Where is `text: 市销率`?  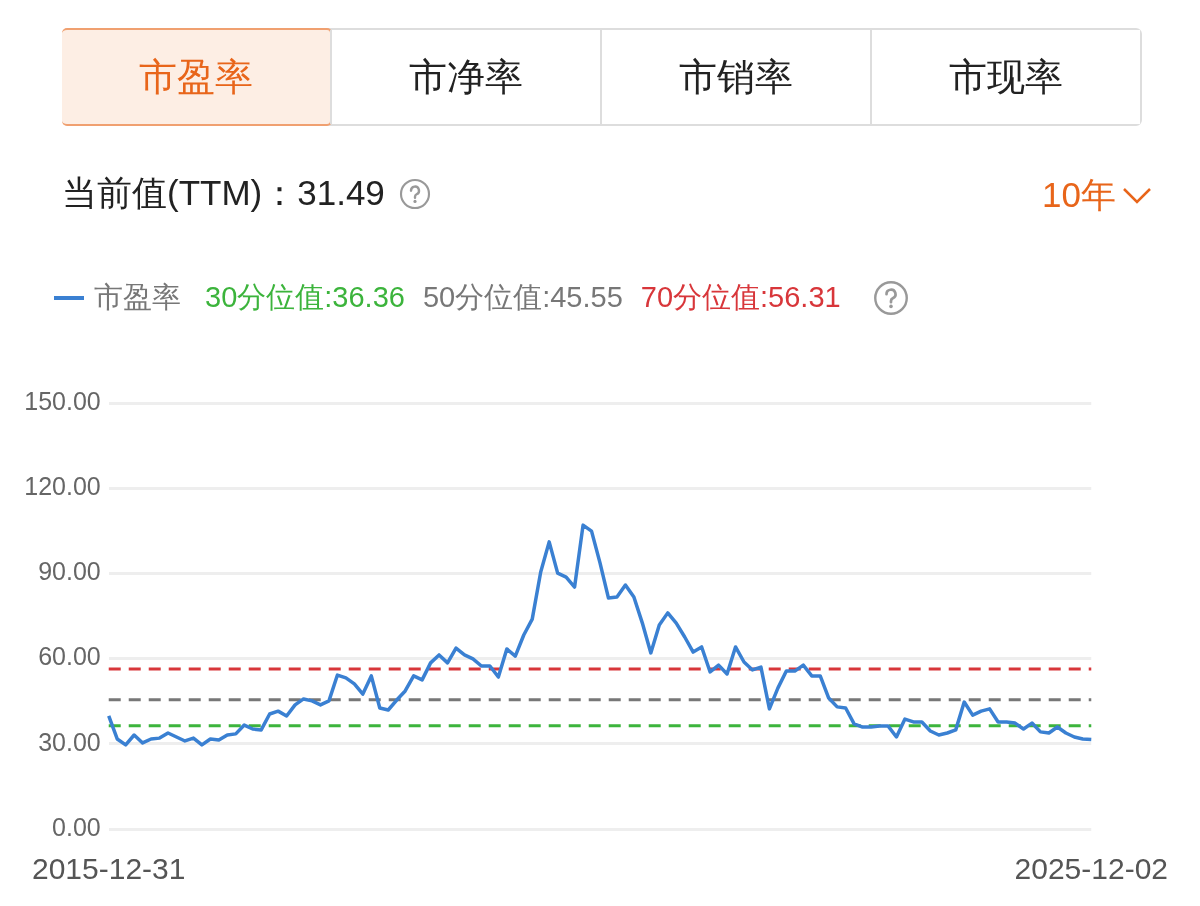 text: 市销率 is located at coordinates (735, 77).